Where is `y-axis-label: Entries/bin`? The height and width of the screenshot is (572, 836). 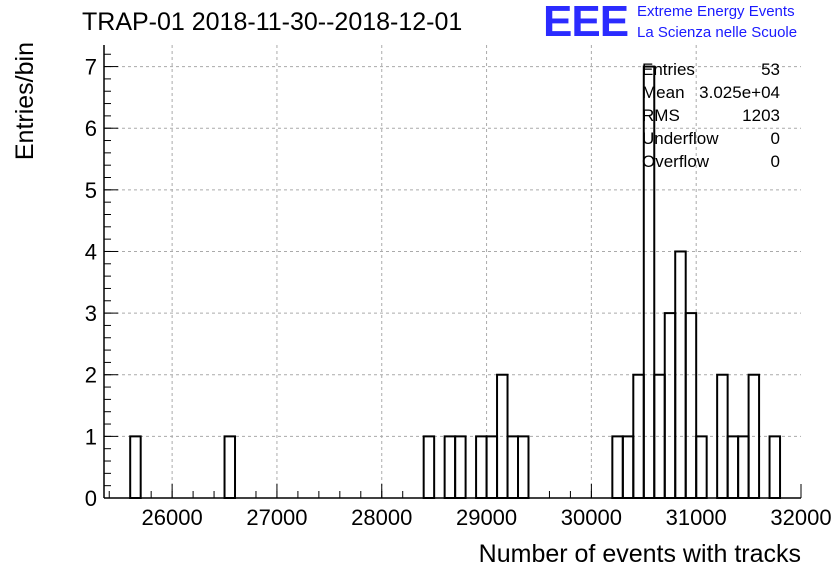 y-axis-label: Entries/bin is located at coordinates (25, 101).